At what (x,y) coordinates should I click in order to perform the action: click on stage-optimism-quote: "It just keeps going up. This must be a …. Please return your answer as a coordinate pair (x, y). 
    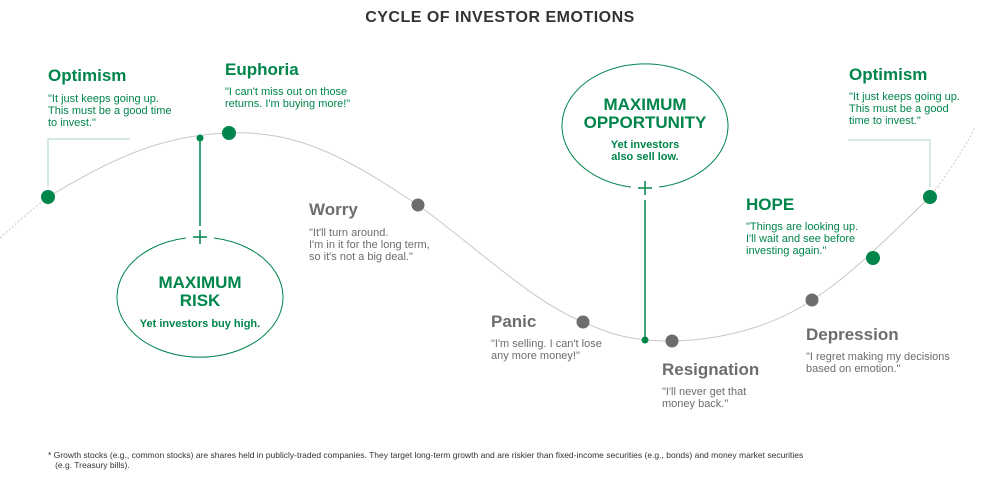
    Looking at the image, I should click on (110, 111).